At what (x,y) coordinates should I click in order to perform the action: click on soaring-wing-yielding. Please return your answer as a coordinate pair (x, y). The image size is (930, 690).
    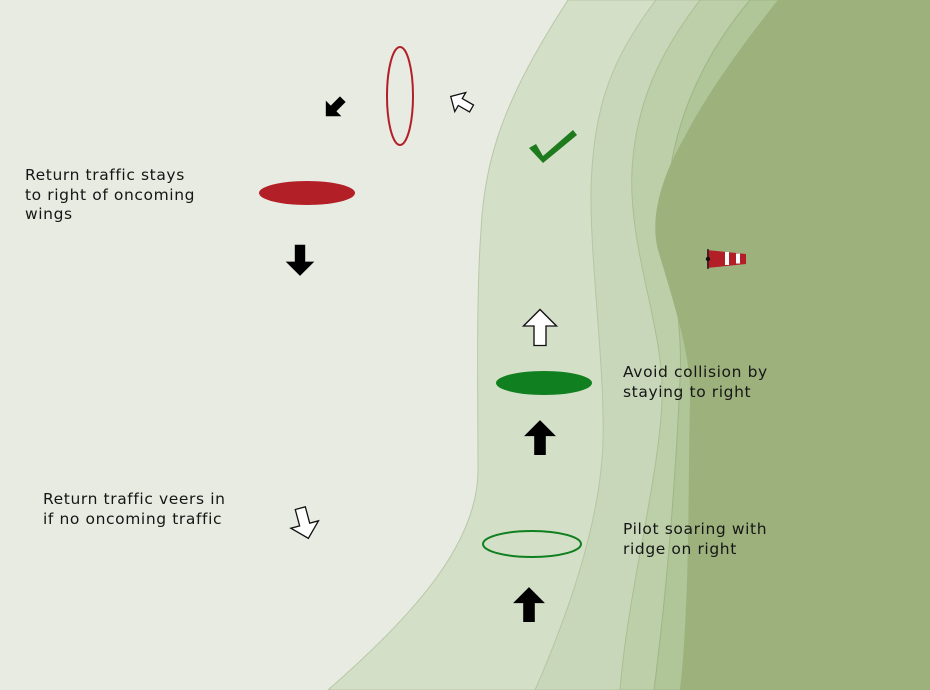
    Looking at the image, I should click on (544, 383).